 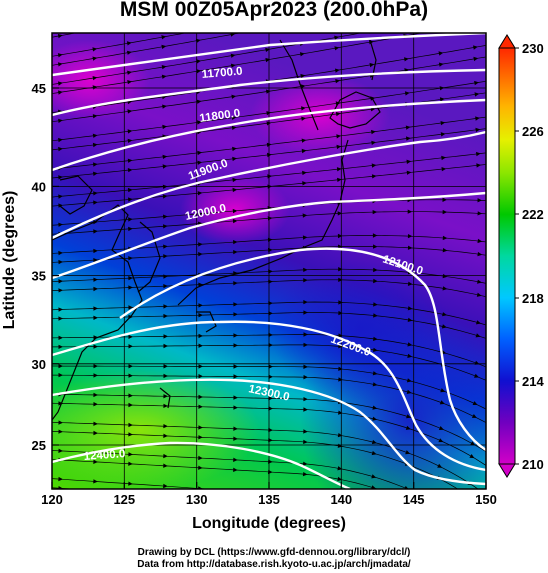 What do you see at coordinates (39, 445) in the screenshot?
I see `y-tick-label: 25` at bounding box center [39, 445].